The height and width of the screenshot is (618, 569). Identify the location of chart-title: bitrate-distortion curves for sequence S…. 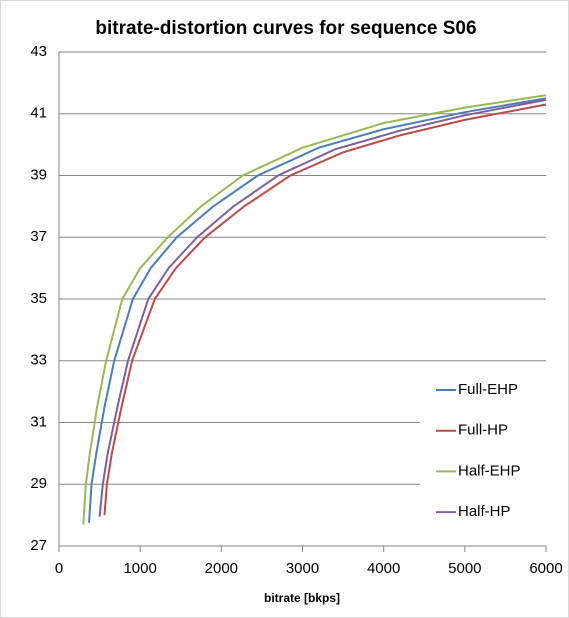
(285, 28).